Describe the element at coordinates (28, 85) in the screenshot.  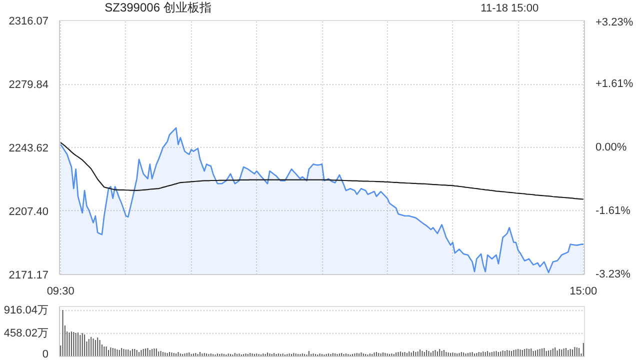
I see `y-tick-label: 2279.84` at that location.